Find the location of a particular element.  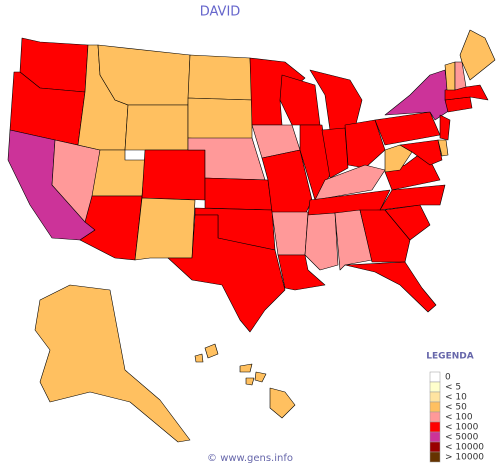

footer: © www.gens.info is located at coordinates (250, 458).